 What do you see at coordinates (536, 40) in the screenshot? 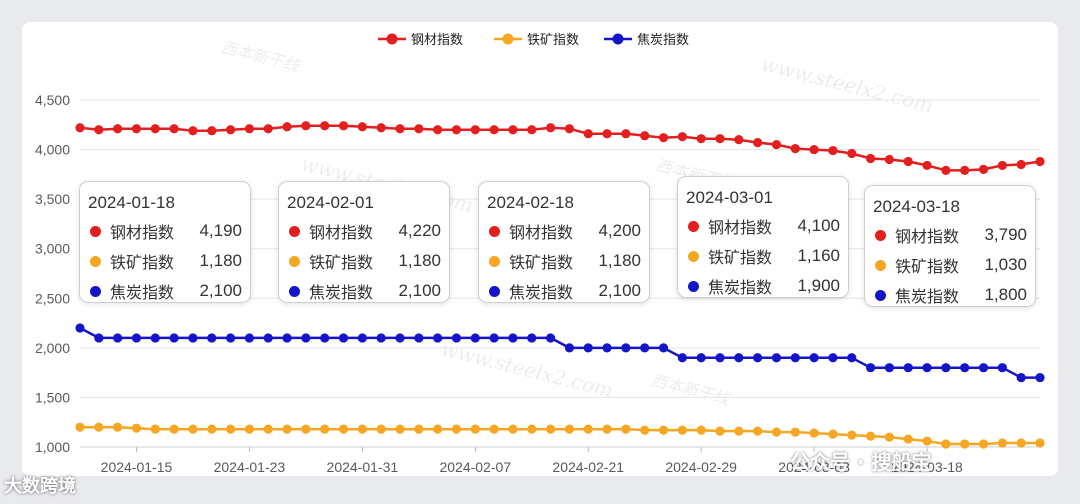
I see `legend-item-1: 铁矿指数` at bounding box center [536, 40].